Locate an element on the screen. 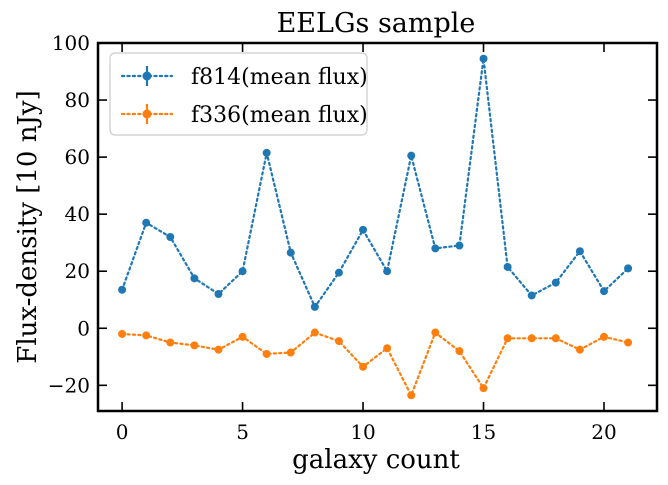  legend-label: f814(mean flux) is located at coordinates (279, 77).